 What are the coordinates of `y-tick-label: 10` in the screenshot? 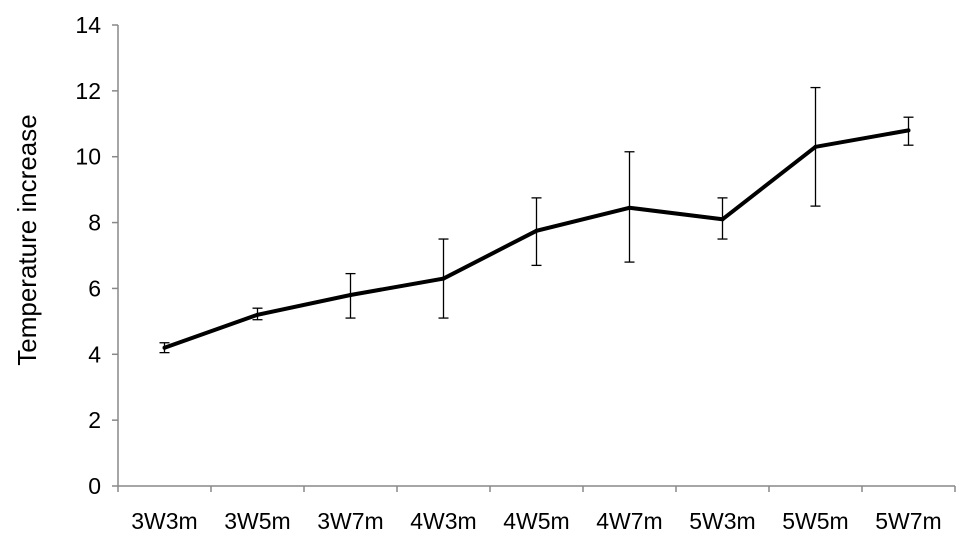 It's located at (88, 157).